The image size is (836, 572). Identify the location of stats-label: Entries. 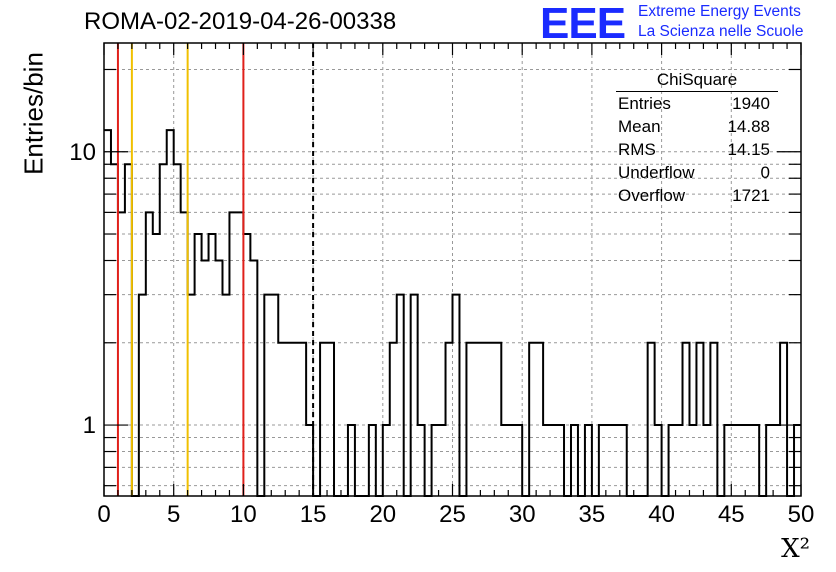
(644, 103).